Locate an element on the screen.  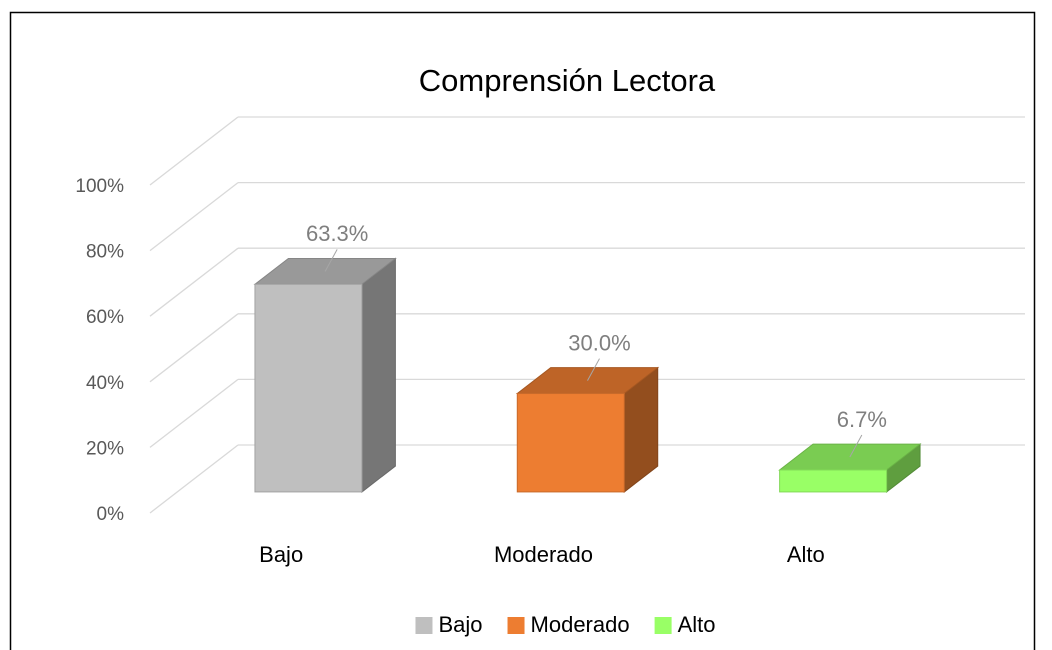
y-tick-label: 20% is located at coordinates (105, 448).